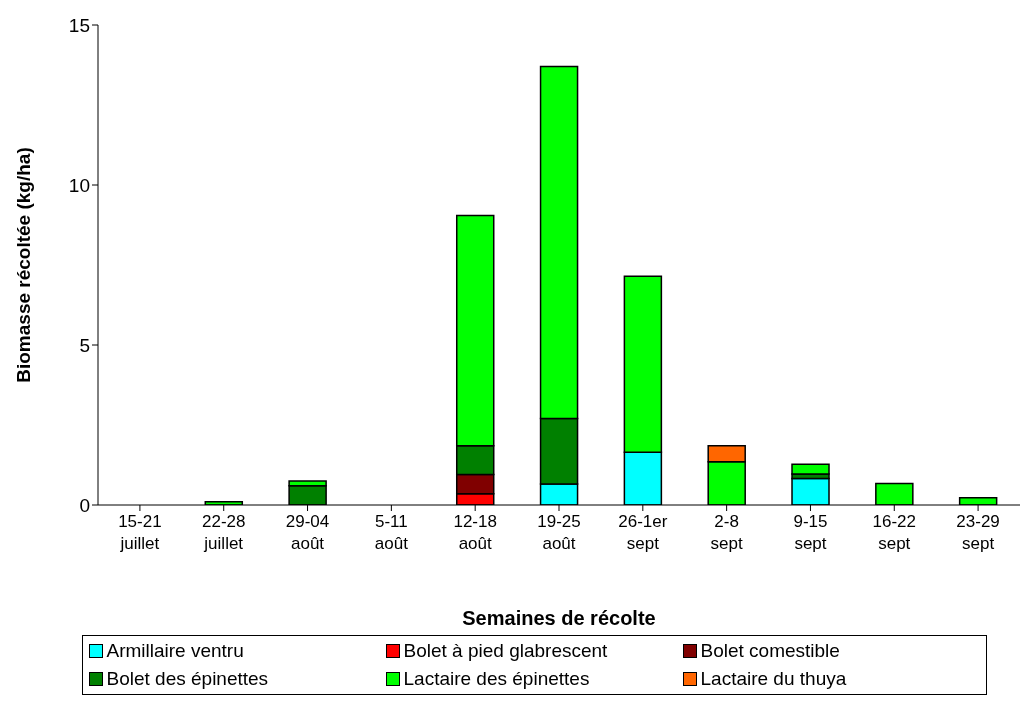  What do you see at coordinates (559, 532) in the screenshot?
I see `x-tick-label: 19-25 août` at bounding box center [559, 532].